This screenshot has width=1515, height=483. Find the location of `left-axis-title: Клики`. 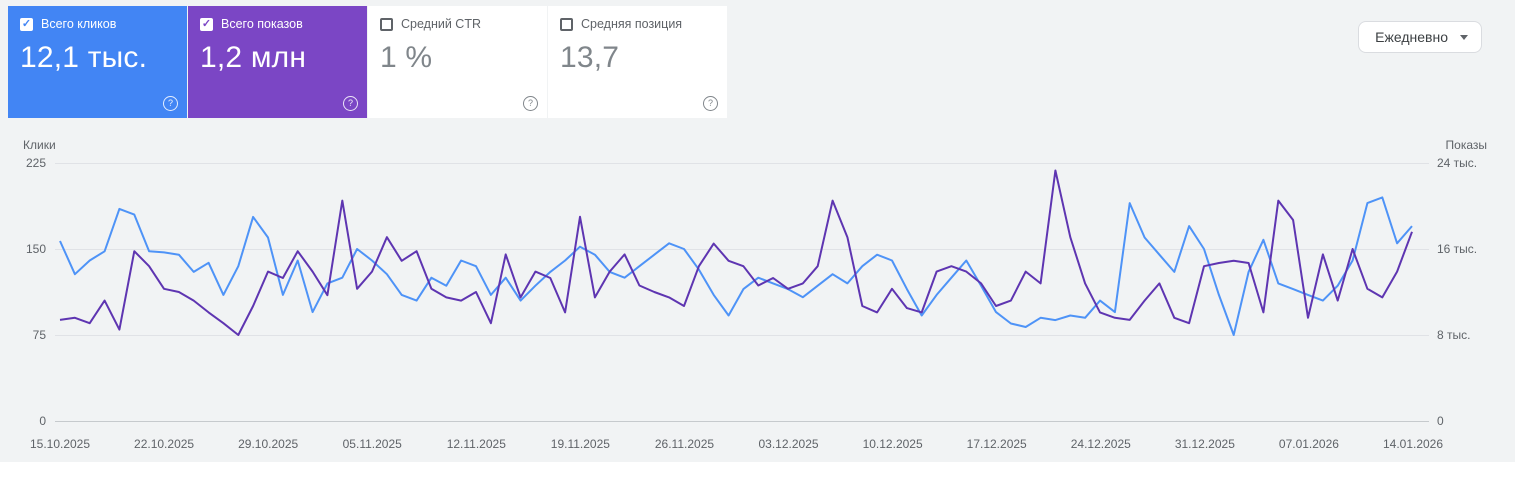

left-axis-title: Клики is located at coordinates (39, 145).